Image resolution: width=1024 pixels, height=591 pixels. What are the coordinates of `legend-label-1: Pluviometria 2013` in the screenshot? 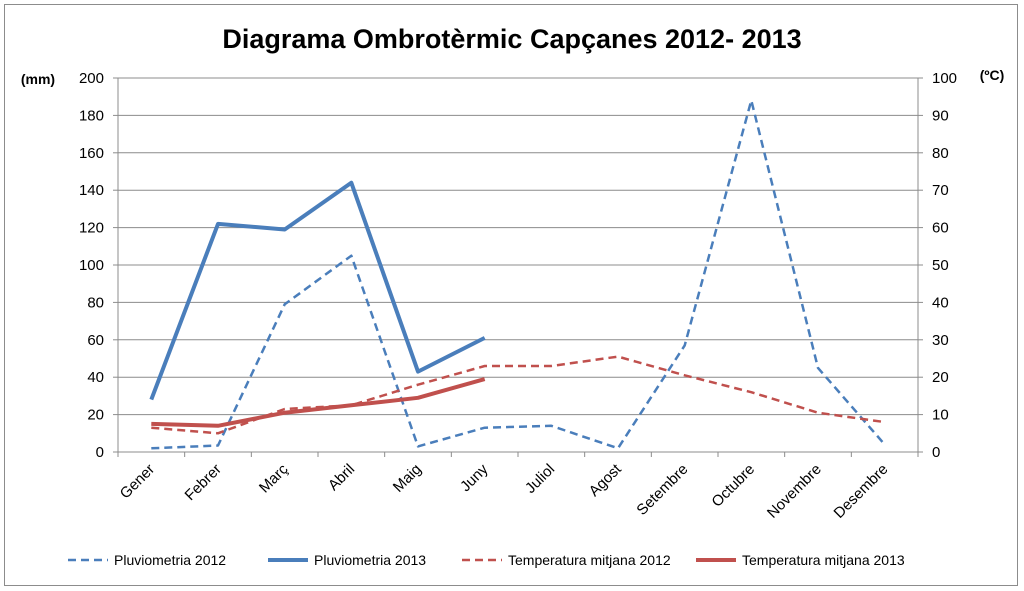 It's located at (370, 560).